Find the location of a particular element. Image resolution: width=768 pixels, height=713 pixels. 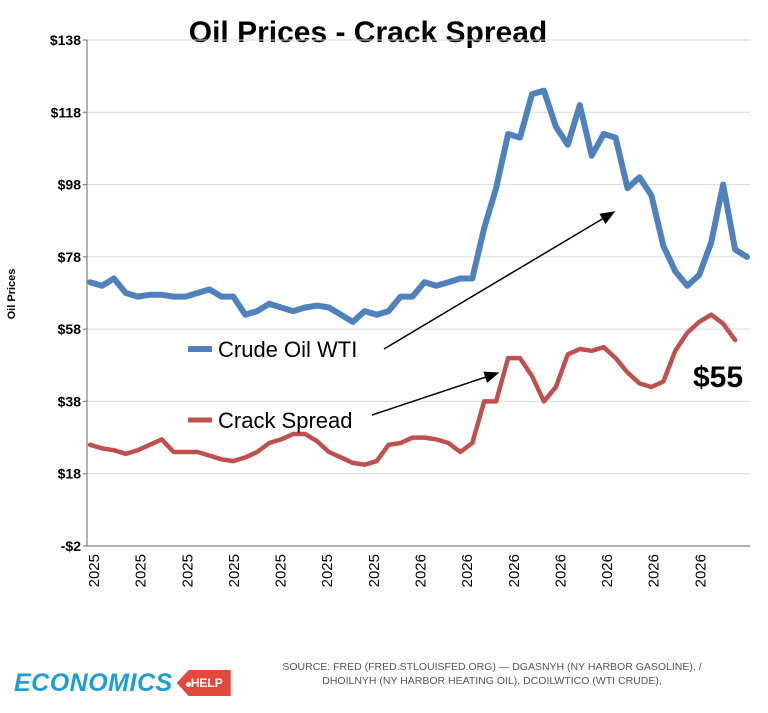

legend-label-crack-spread: Crack Spread is located at coordinates (285, 420).